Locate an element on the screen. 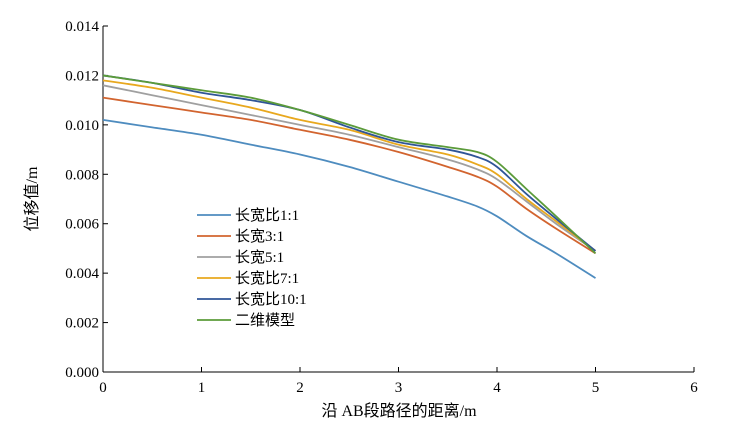 Image resolution: width=732 pixels, height=437 pixels. x-tick-label: 2 is located at coordinates (300, 388).